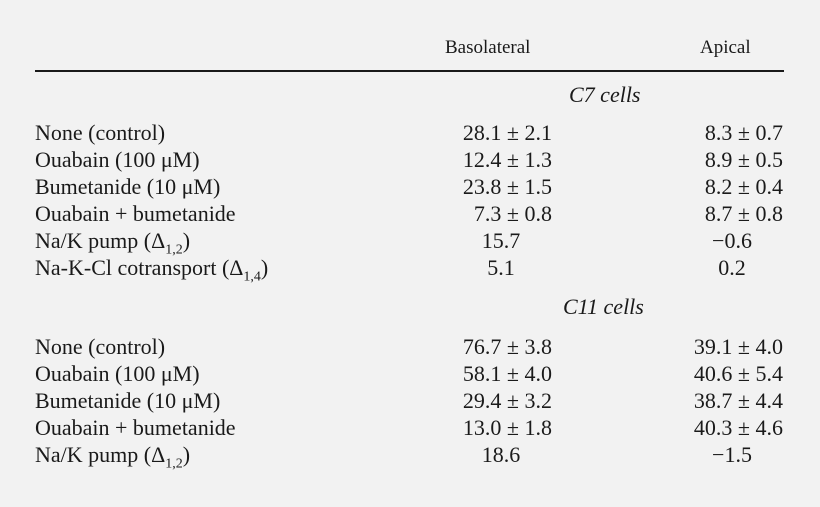  Describe the element at coordinates (507, 132) in the screenshot. I see `basolateral-value: 28.1 ± 2.1` at that location.